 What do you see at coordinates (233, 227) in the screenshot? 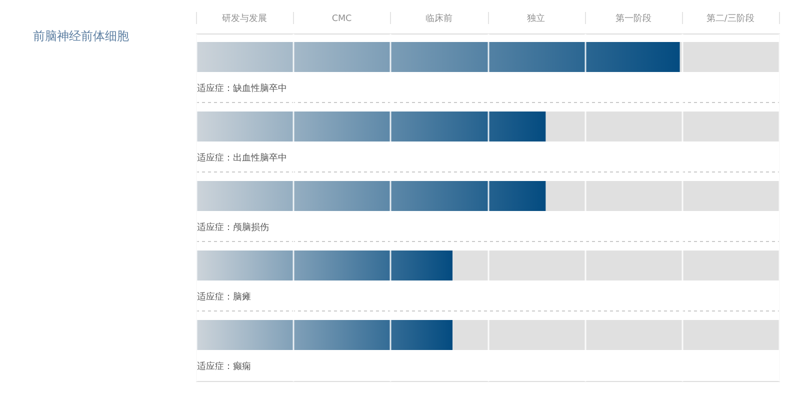
I see `y-tick-label: 适应症：颅脑损伤` at bounding box center [233, 227].